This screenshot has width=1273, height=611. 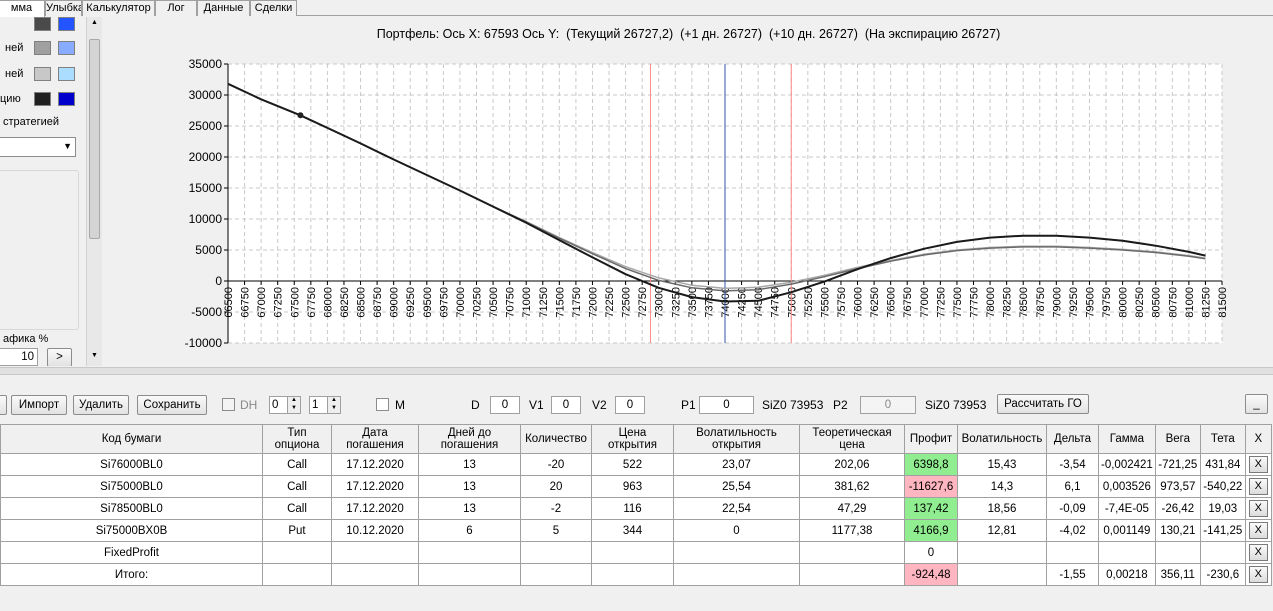 What do you see at coordinates (101, 405) in the screenshot?
I see `delete-button: Удалить` at bounding box center [101, 405].